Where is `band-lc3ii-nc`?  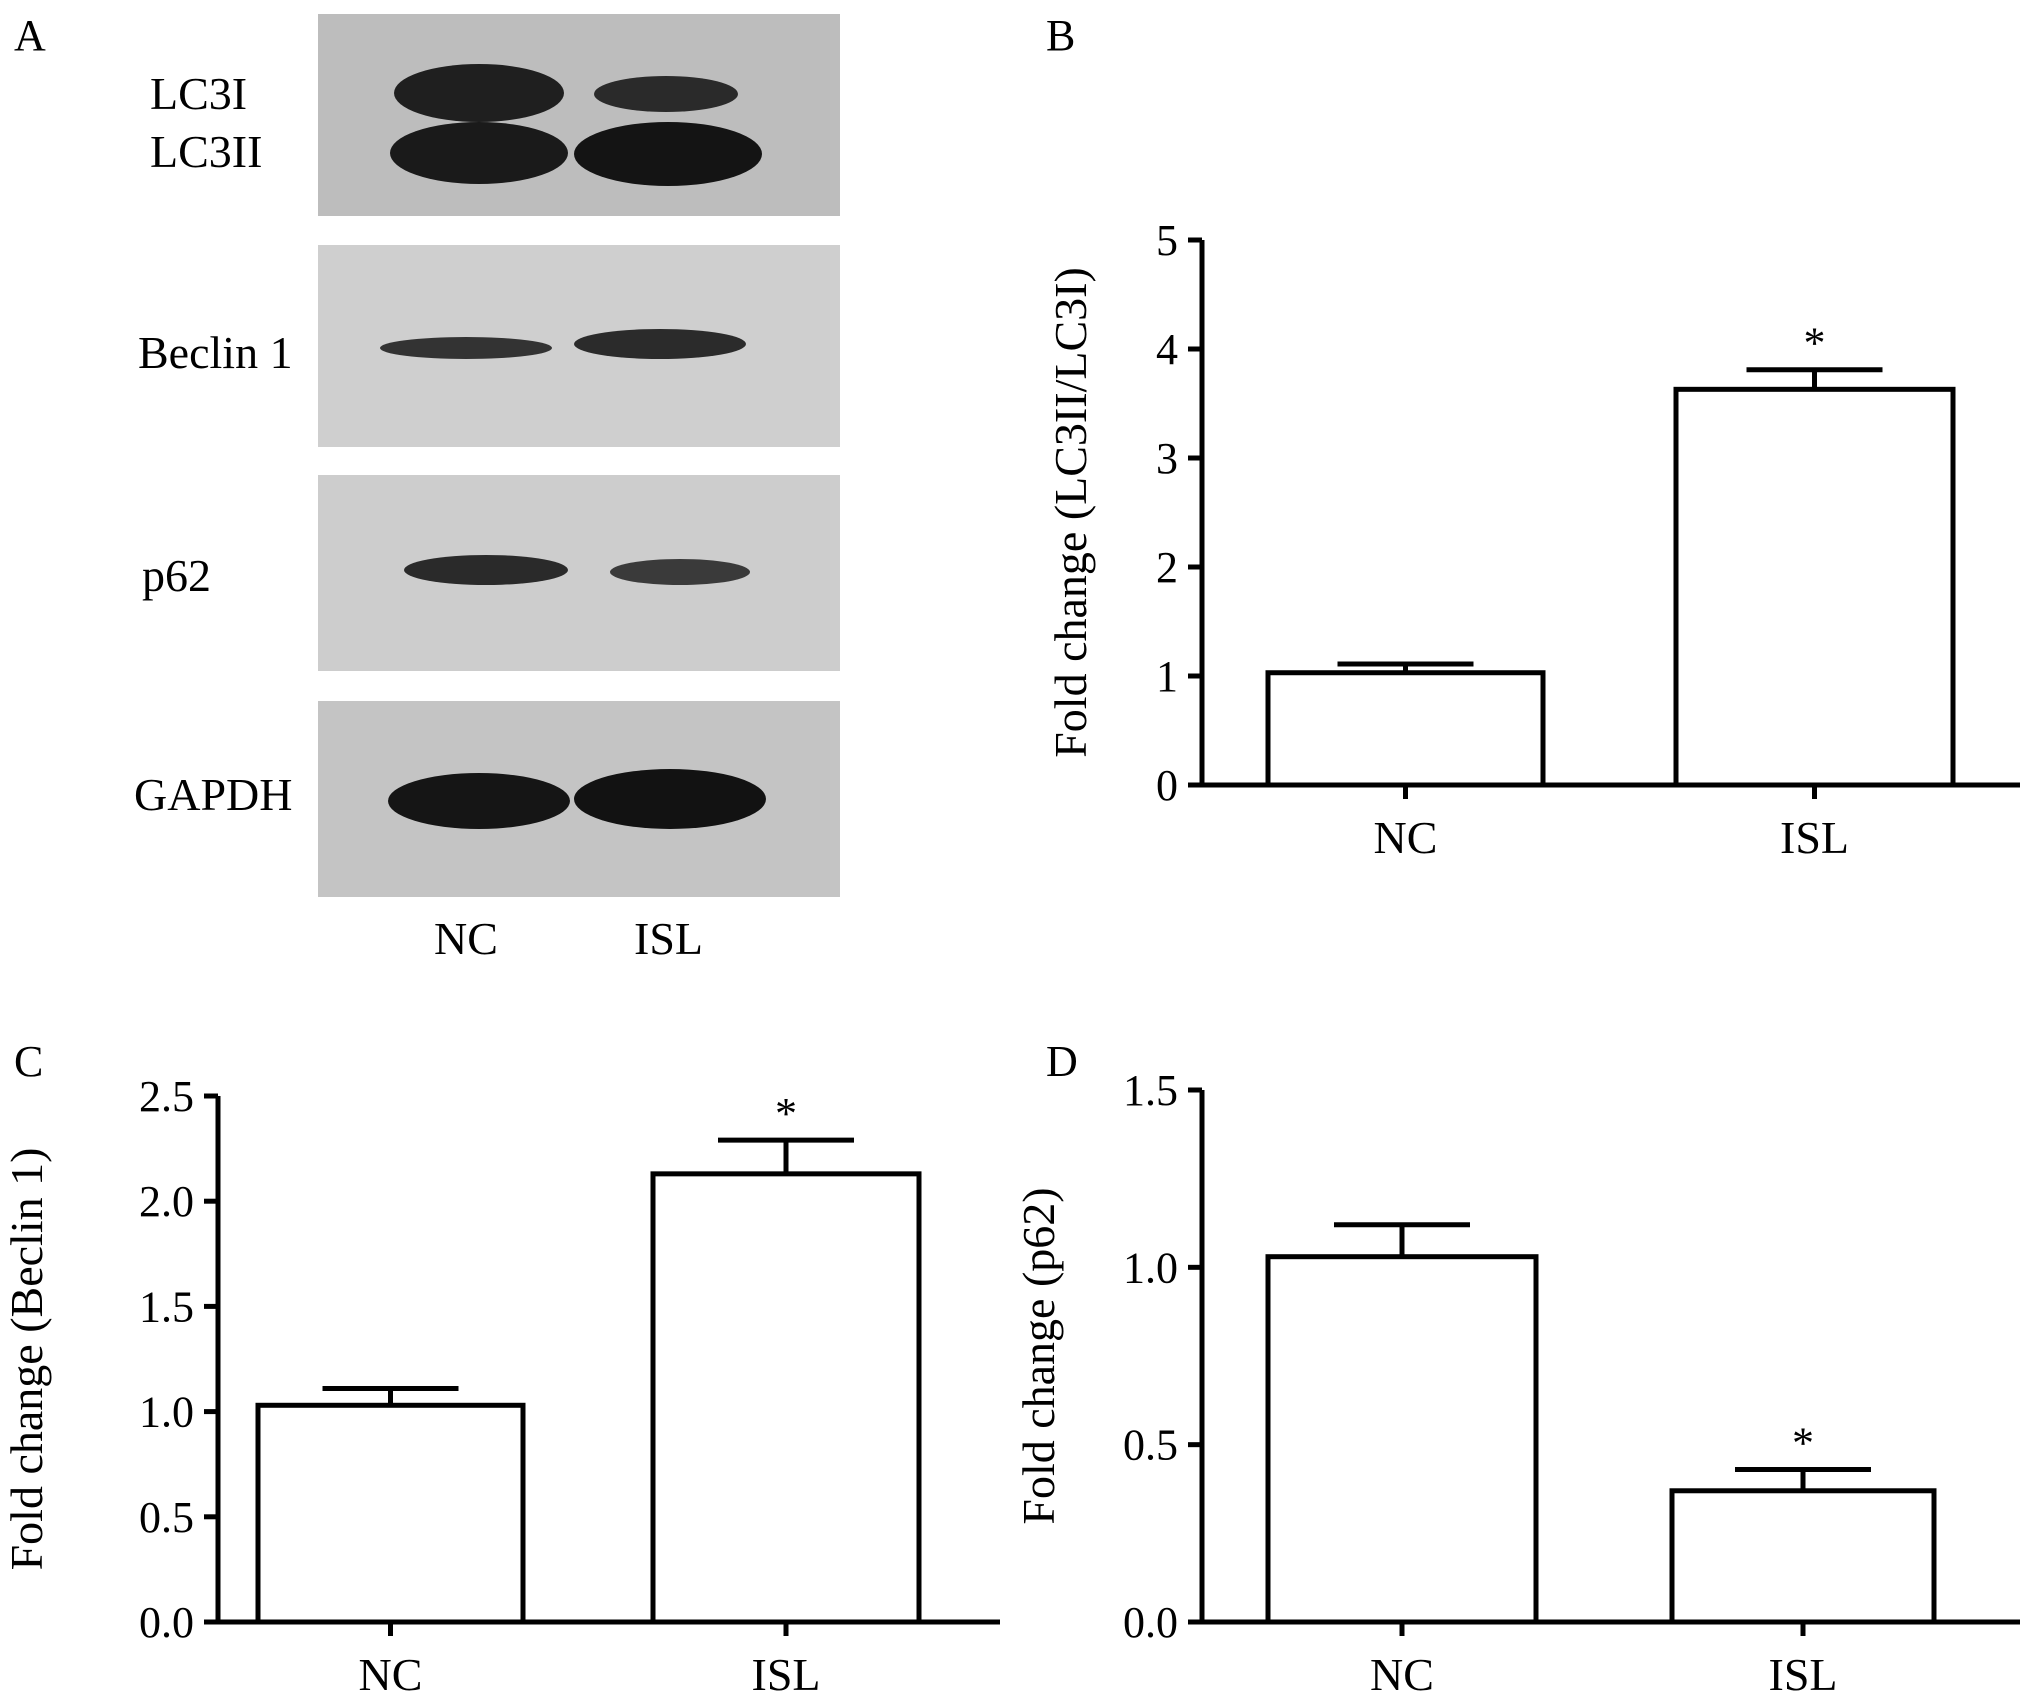
band-lc3ii-nc is located at coordinates (479, 153).